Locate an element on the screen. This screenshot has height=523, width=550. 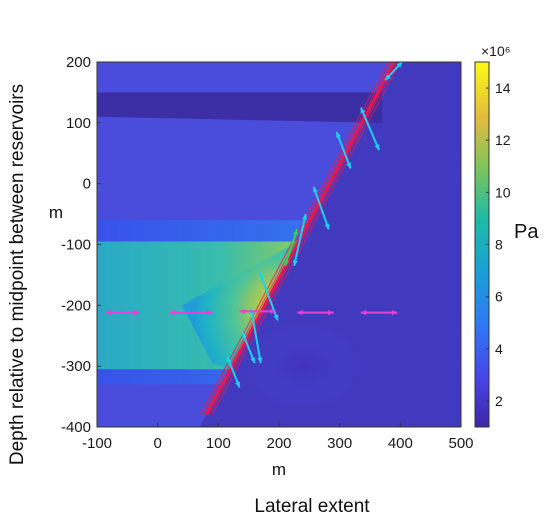
green-arrow-shaft is located at coordinates (291, 247).